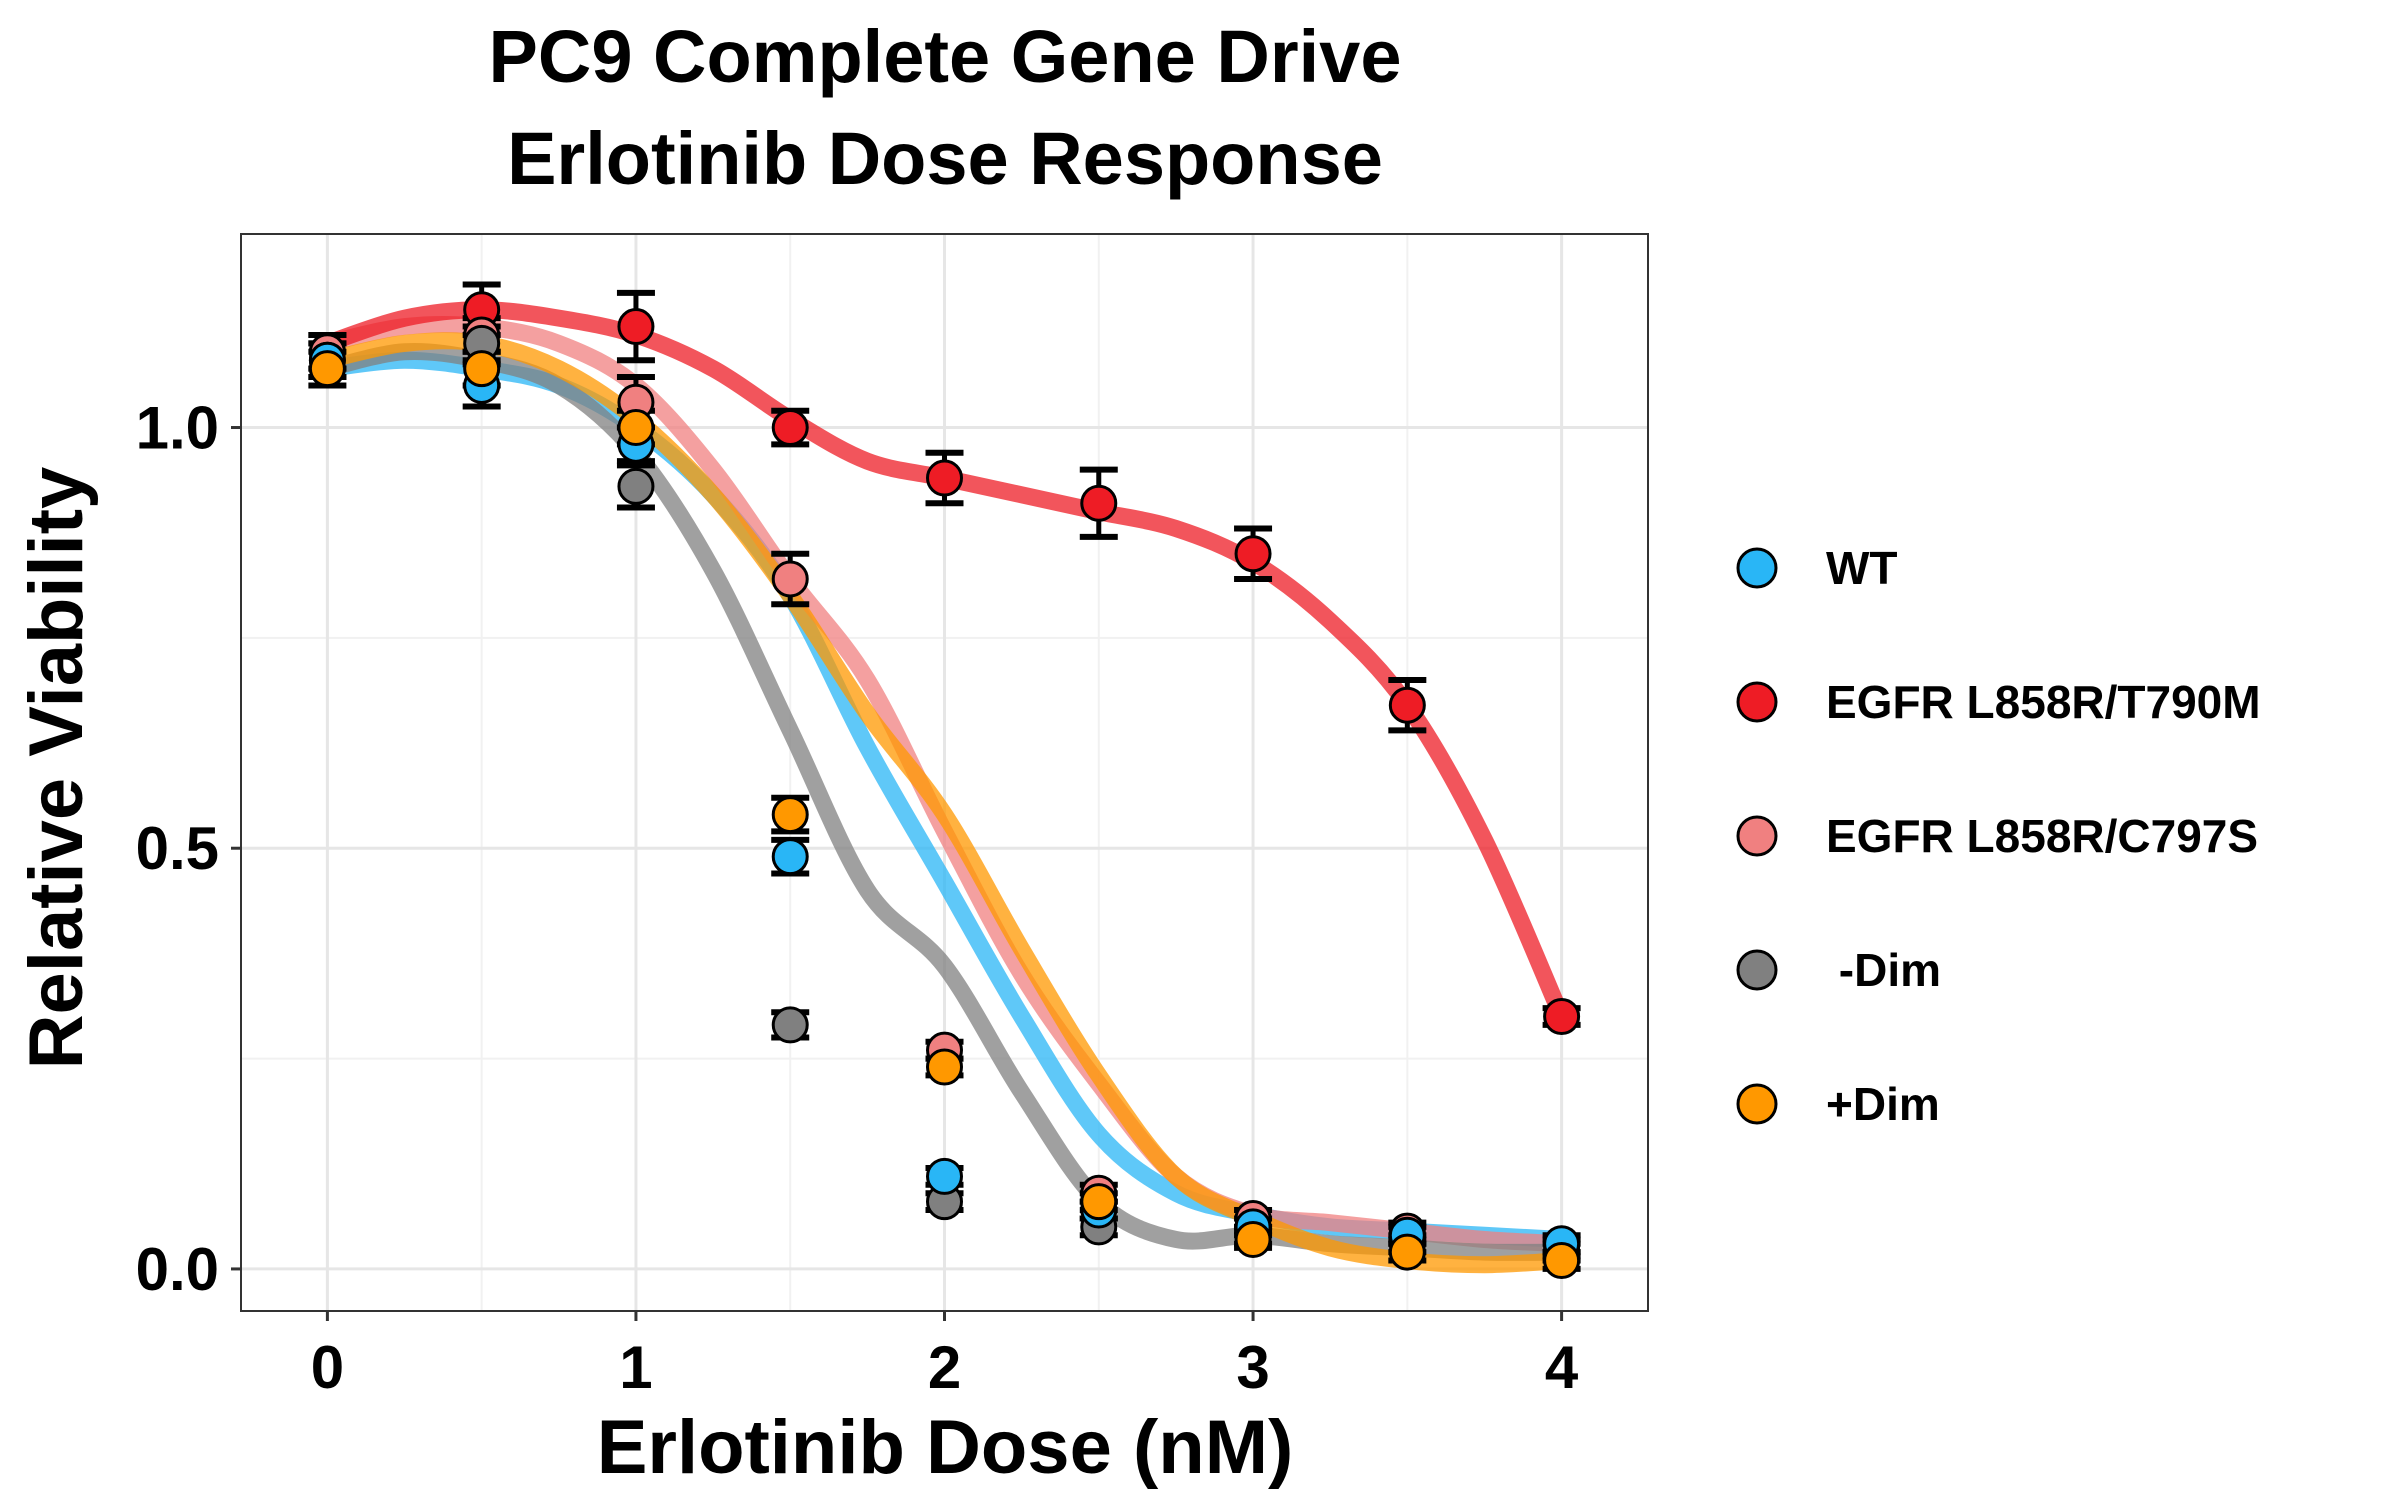 Image resolution: width=2400 pixels, height=1500 pixels. What do you see at coordinates (177, 1269) in the screenshot?
I see `y-tick-label: 0.0` at bounding box center [177, 1269].